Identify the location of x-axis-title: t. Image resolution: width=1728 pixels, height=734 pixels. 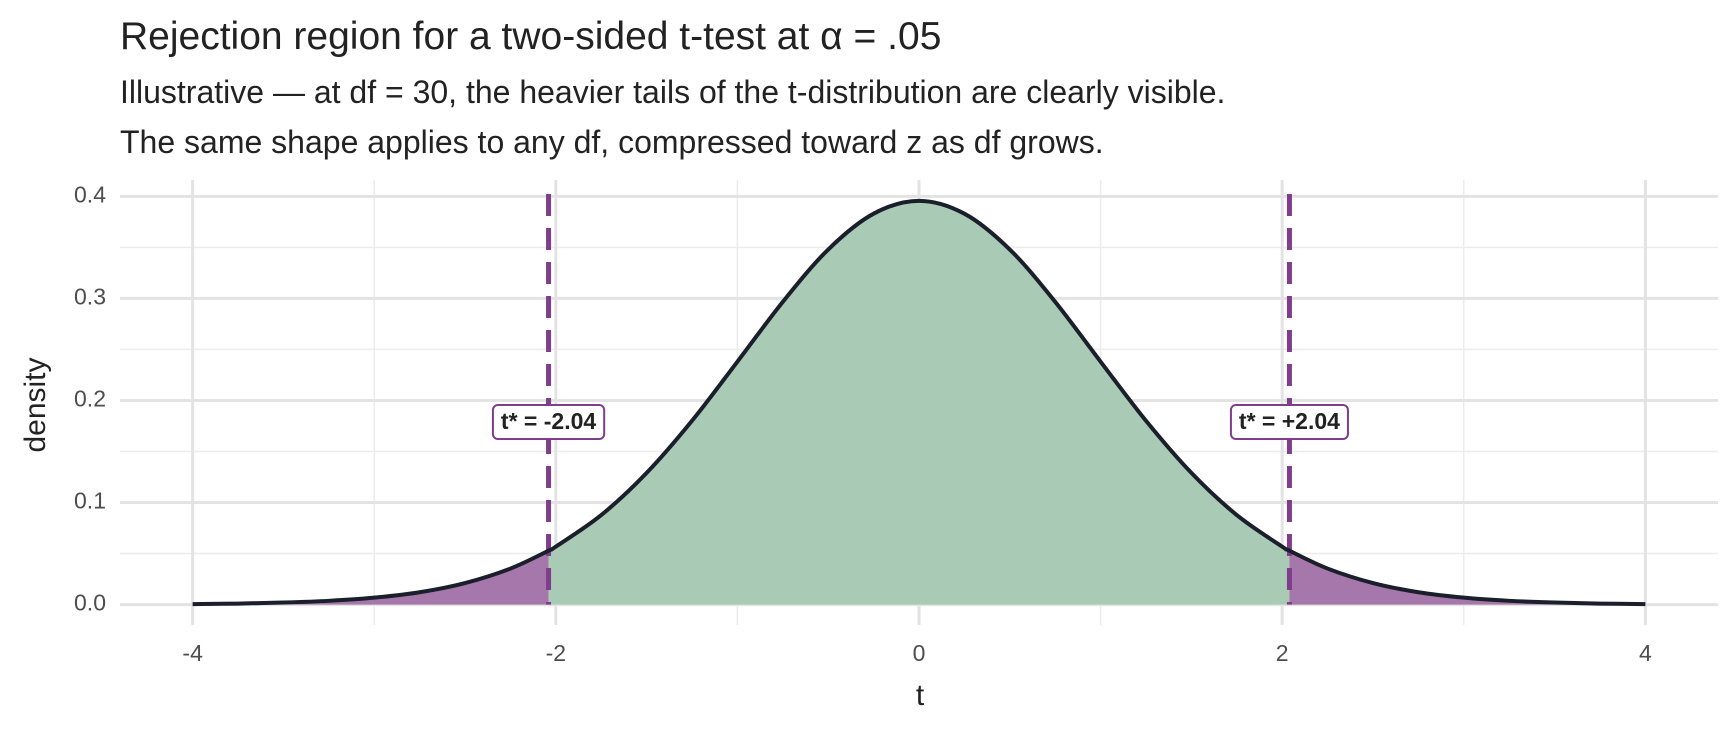
(920, 695).